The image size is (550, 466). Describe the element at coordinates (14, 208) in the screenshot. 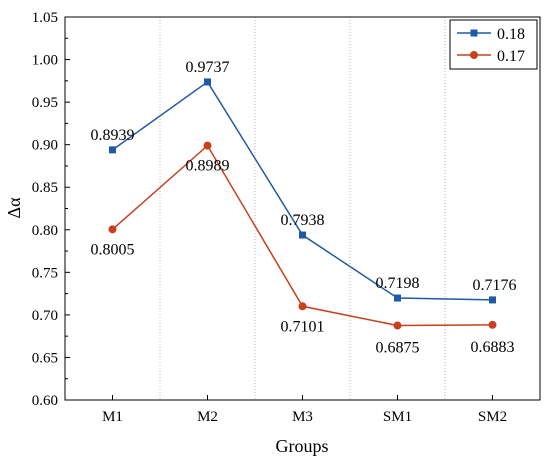

I see `y-axis-title: Δα` at that location.